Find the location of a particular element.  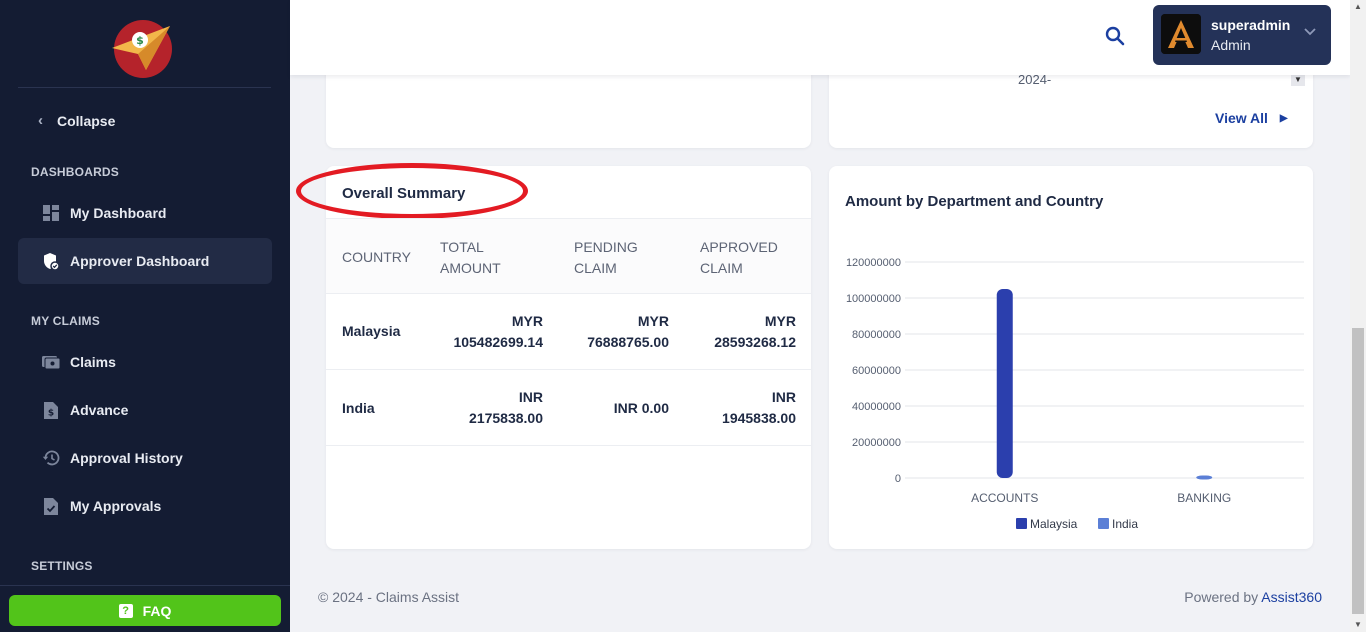

chevron-left-icon: ‹ is located at coordinates (40, 120).